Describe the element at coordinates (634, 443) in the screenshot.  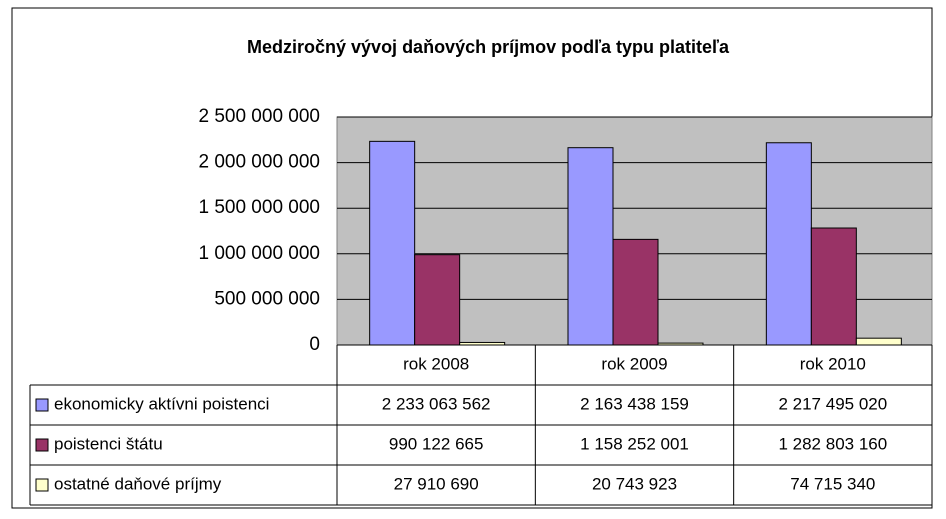
I see `table-value: 1 158 252 001` at that location.